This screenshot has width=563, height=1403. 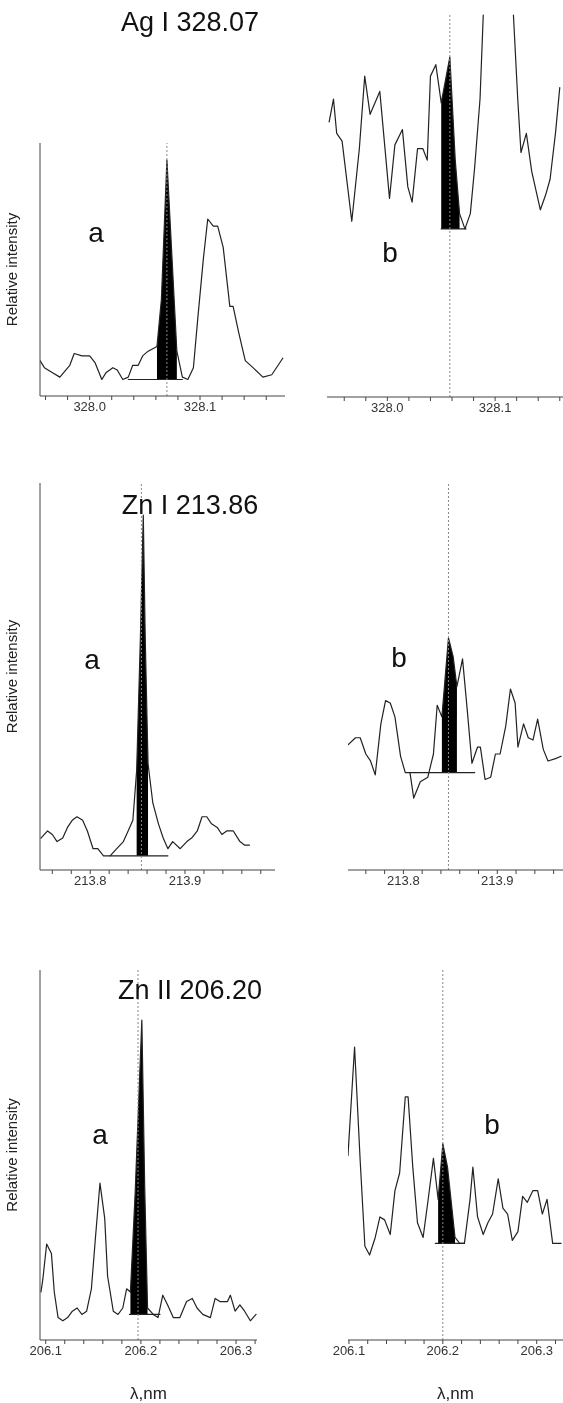 What do you see at coordinates (190, 505) in the screenshot?
I see `chart-title: Zn I 213.86` at bounding box center [190, 505].